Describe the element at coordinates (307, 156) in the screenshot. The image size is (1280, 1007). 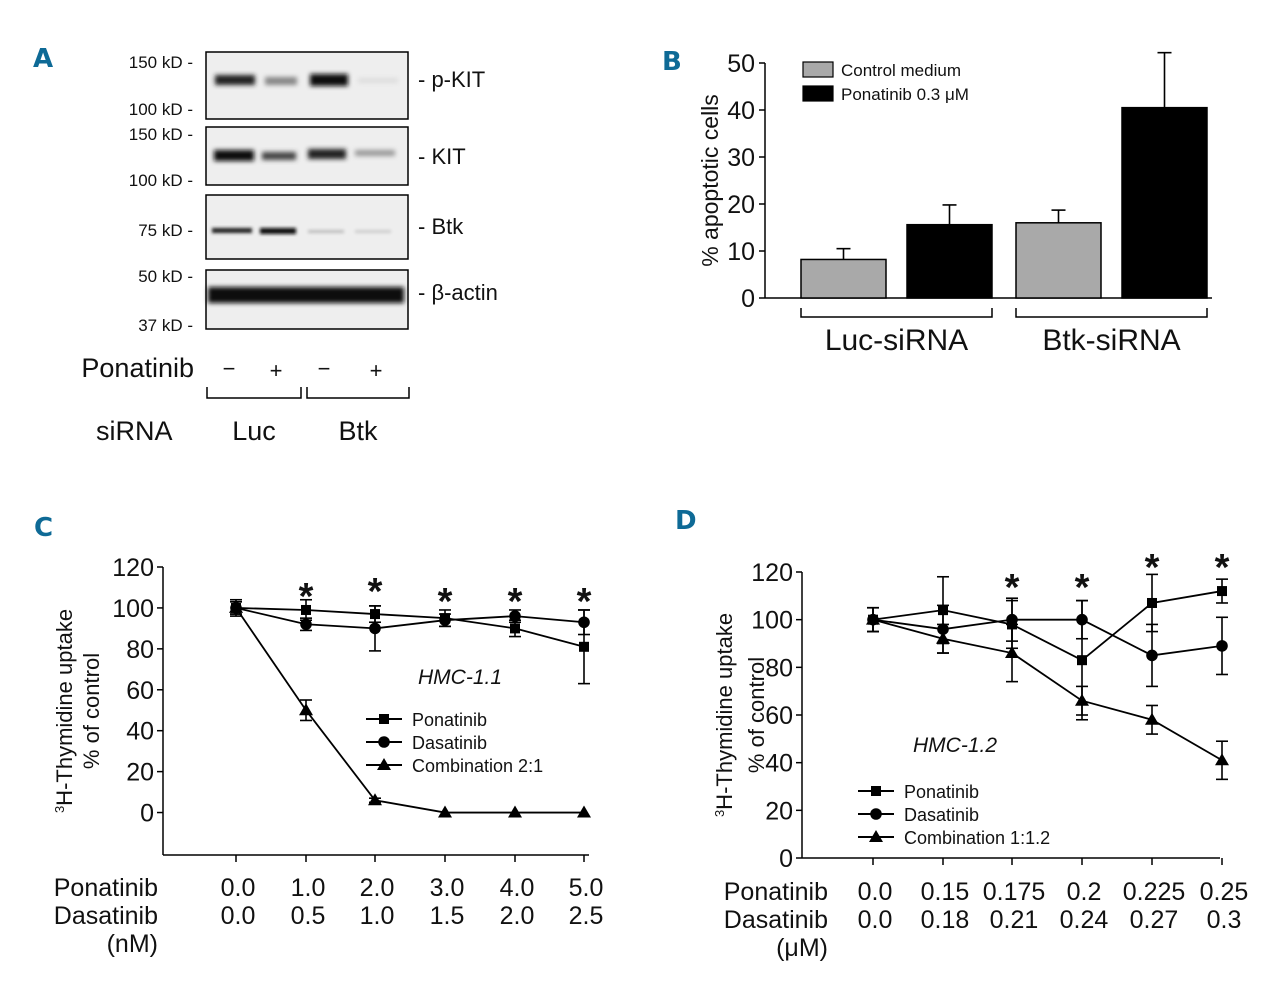
I see `blot-kit` at that location.